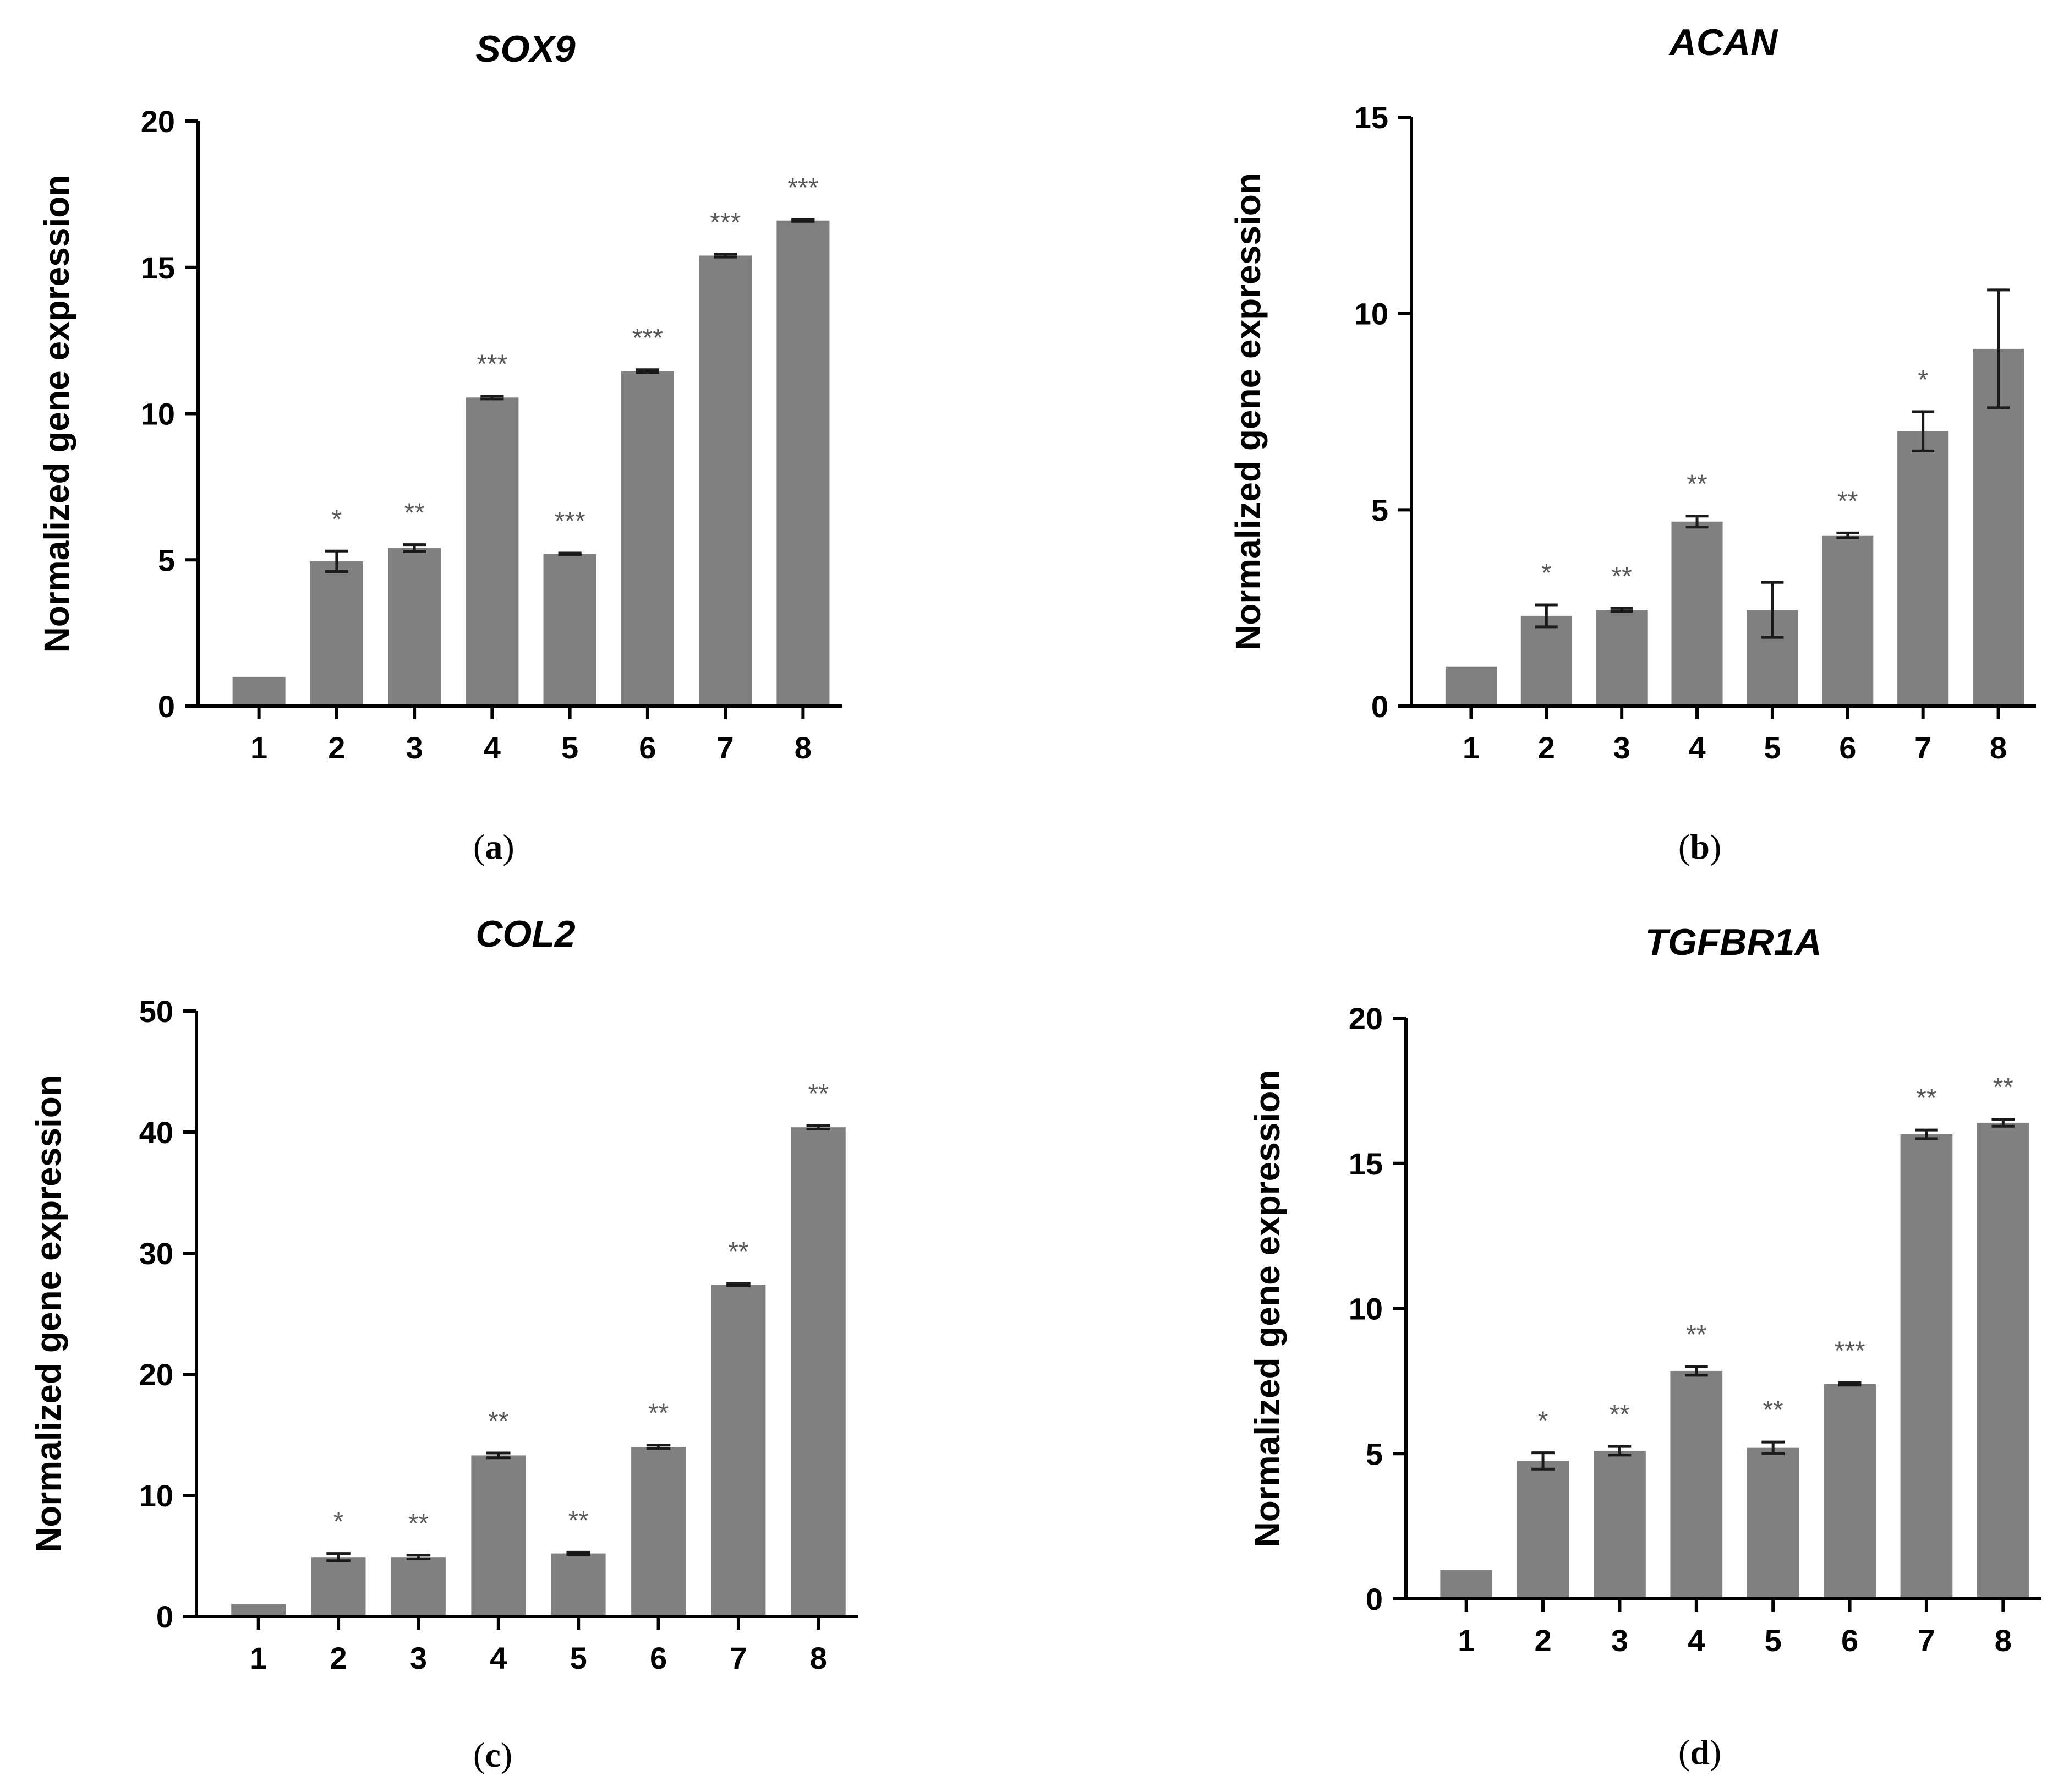 This screenshot has height=1792, width=2058. Describe the element at coordinates (526, 49) in the screenshot. I see `chart-title: SOX9` at that location.